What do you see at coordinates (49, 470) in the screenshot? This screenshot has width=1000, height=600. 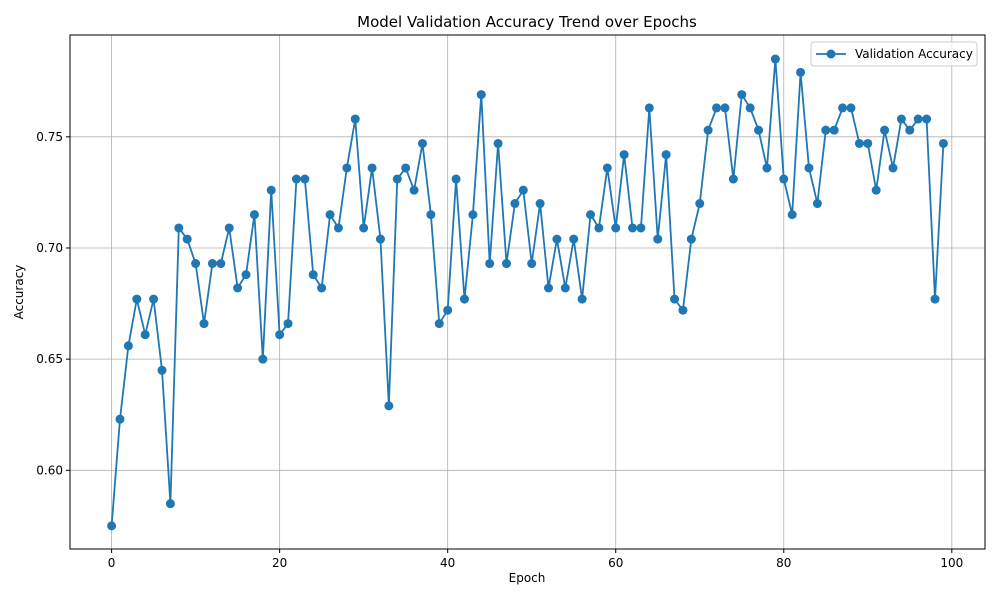 I see `y-tick-label: 0.60` at bounding box center [49, 470].